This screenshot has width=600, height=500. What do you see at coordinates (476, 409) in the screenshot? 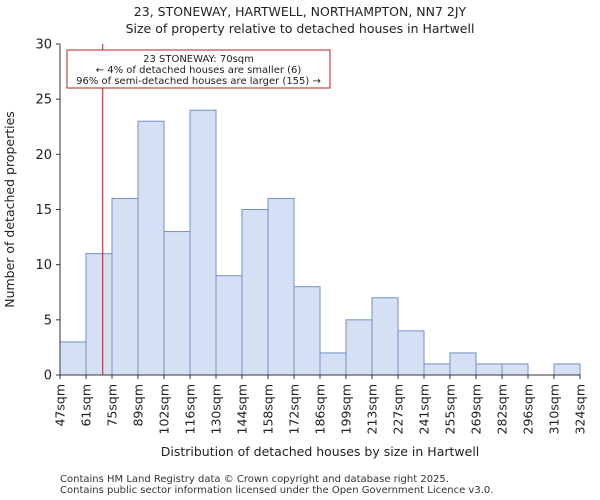
I see `x-tick-label: 269sqm` at bounding box center [476, 409].